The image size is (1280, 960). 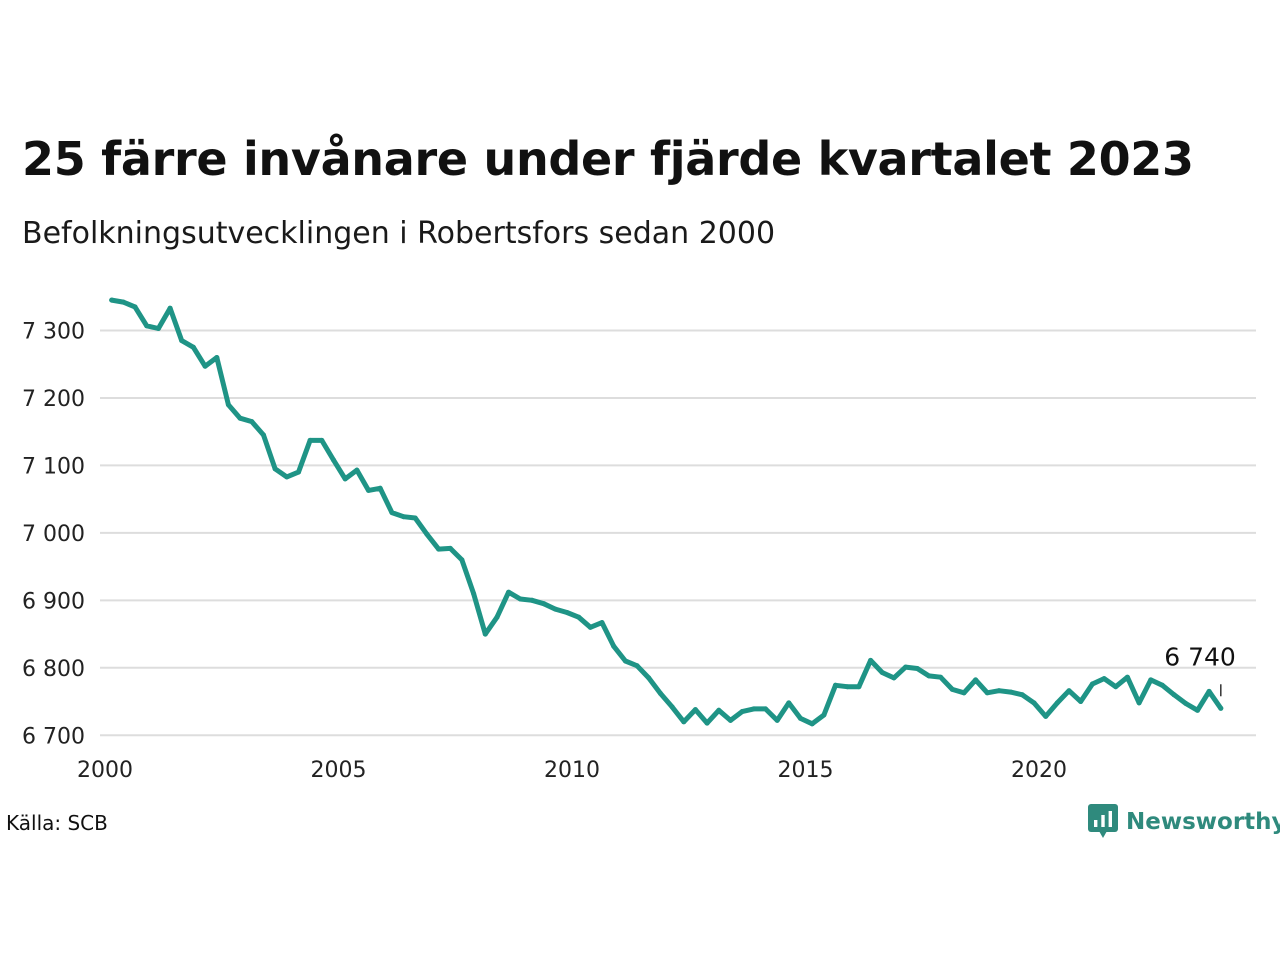 I want to click on end-value-label: 6 740, so click(x=1200, y=656).